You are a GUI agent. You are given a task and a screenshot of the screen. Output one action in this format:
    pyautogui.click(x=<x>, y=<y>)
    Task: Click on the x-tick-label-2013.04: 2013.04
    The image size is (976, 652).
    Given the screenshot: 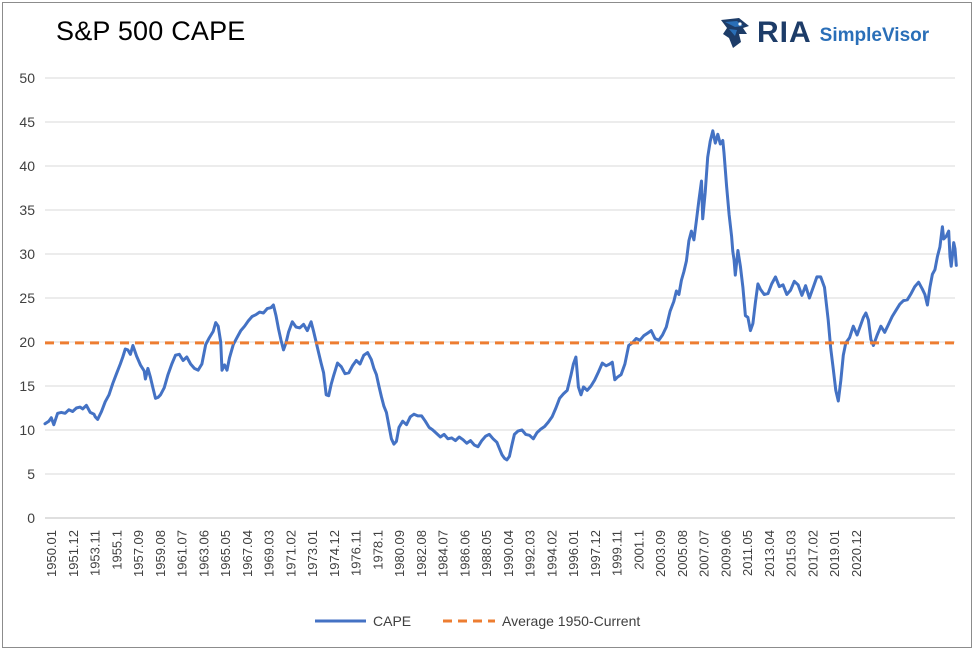 What is the action you would take?
    pyautogui.click(x=769, y=553)
    